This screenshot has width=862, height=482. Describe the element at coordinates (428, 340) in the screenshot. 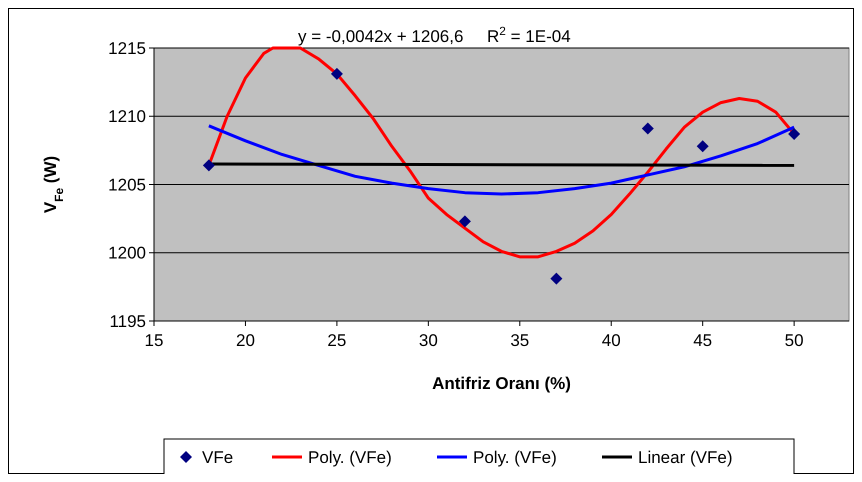

I see `x-tick-label: 30` at that location.